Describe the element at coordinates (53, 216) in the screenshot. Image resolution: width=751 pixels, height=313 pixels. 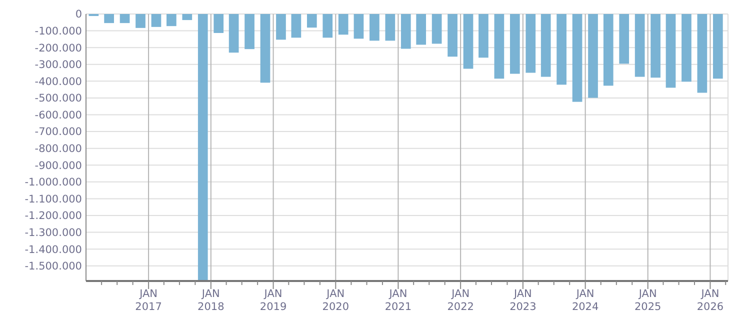
I see `y-tick-label: -1.200.000` at that location.